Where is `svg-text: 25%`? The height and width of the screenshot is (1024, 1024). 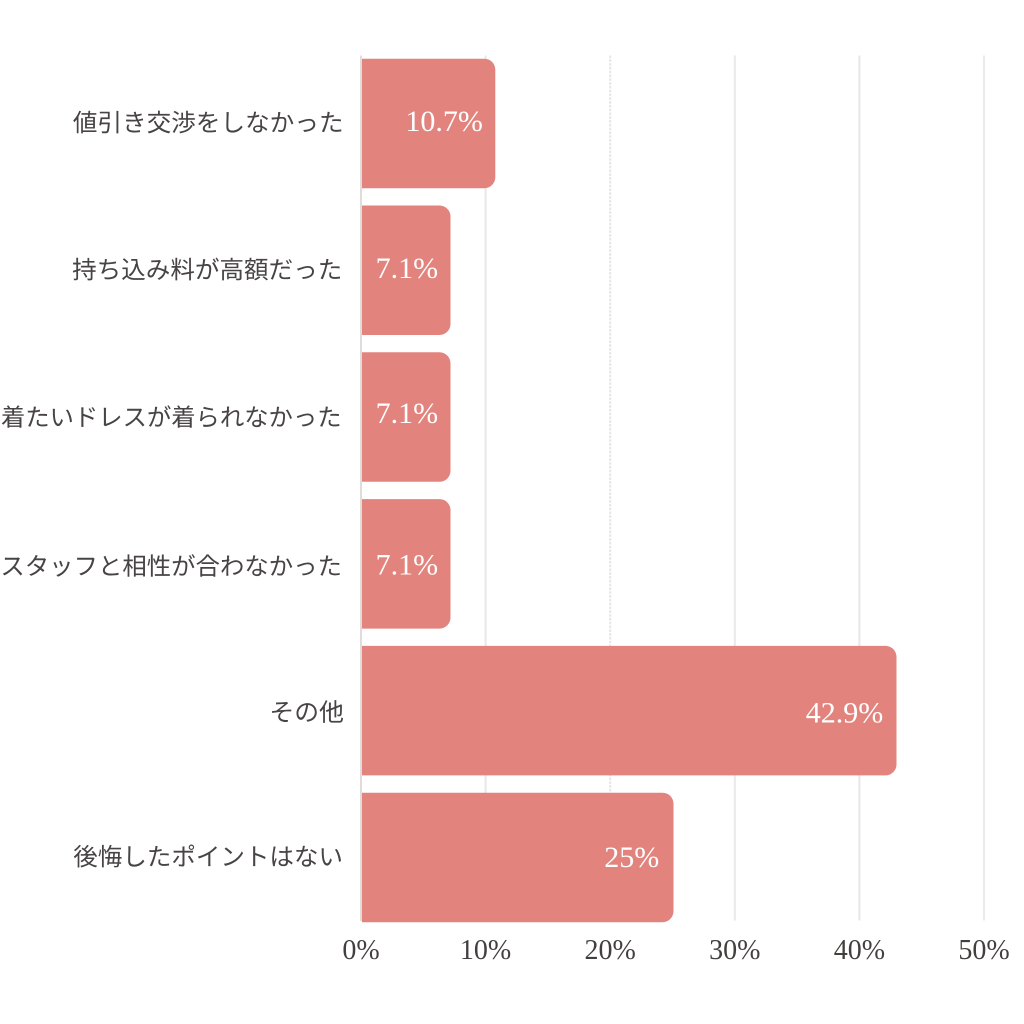 svg-text: 25% is located at coordinates (631, 857).